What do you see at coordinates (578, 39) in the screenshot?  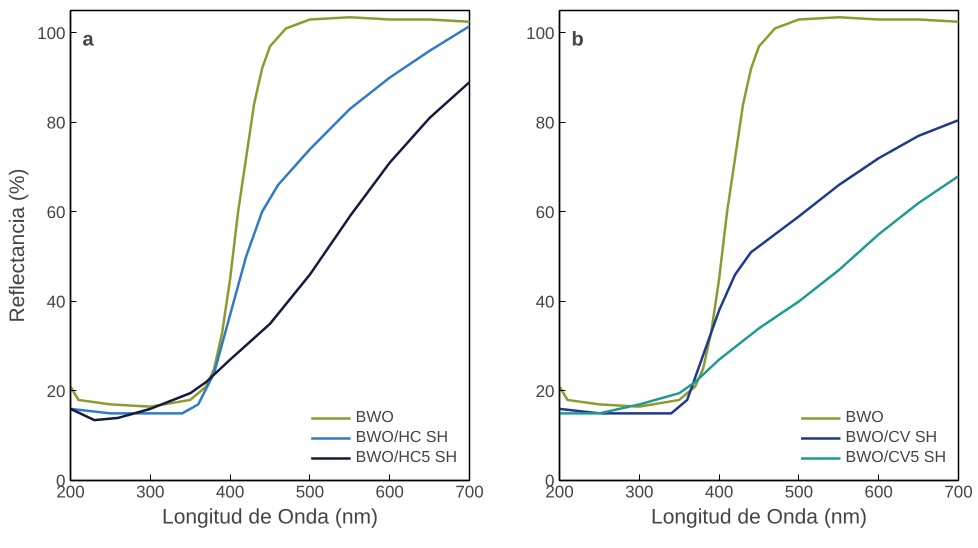 I see `annotation: b` at bounding box center [578, 39].